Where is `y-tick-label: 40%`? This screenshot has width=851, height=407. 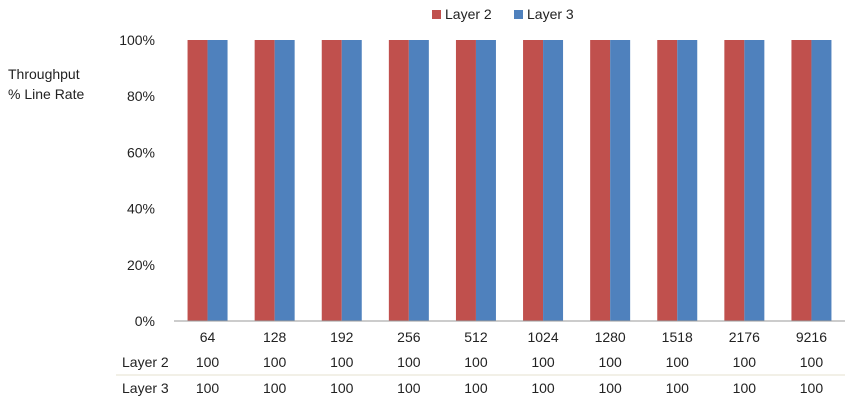 y-tick-label: 40% is located at coordinates (141, 209).